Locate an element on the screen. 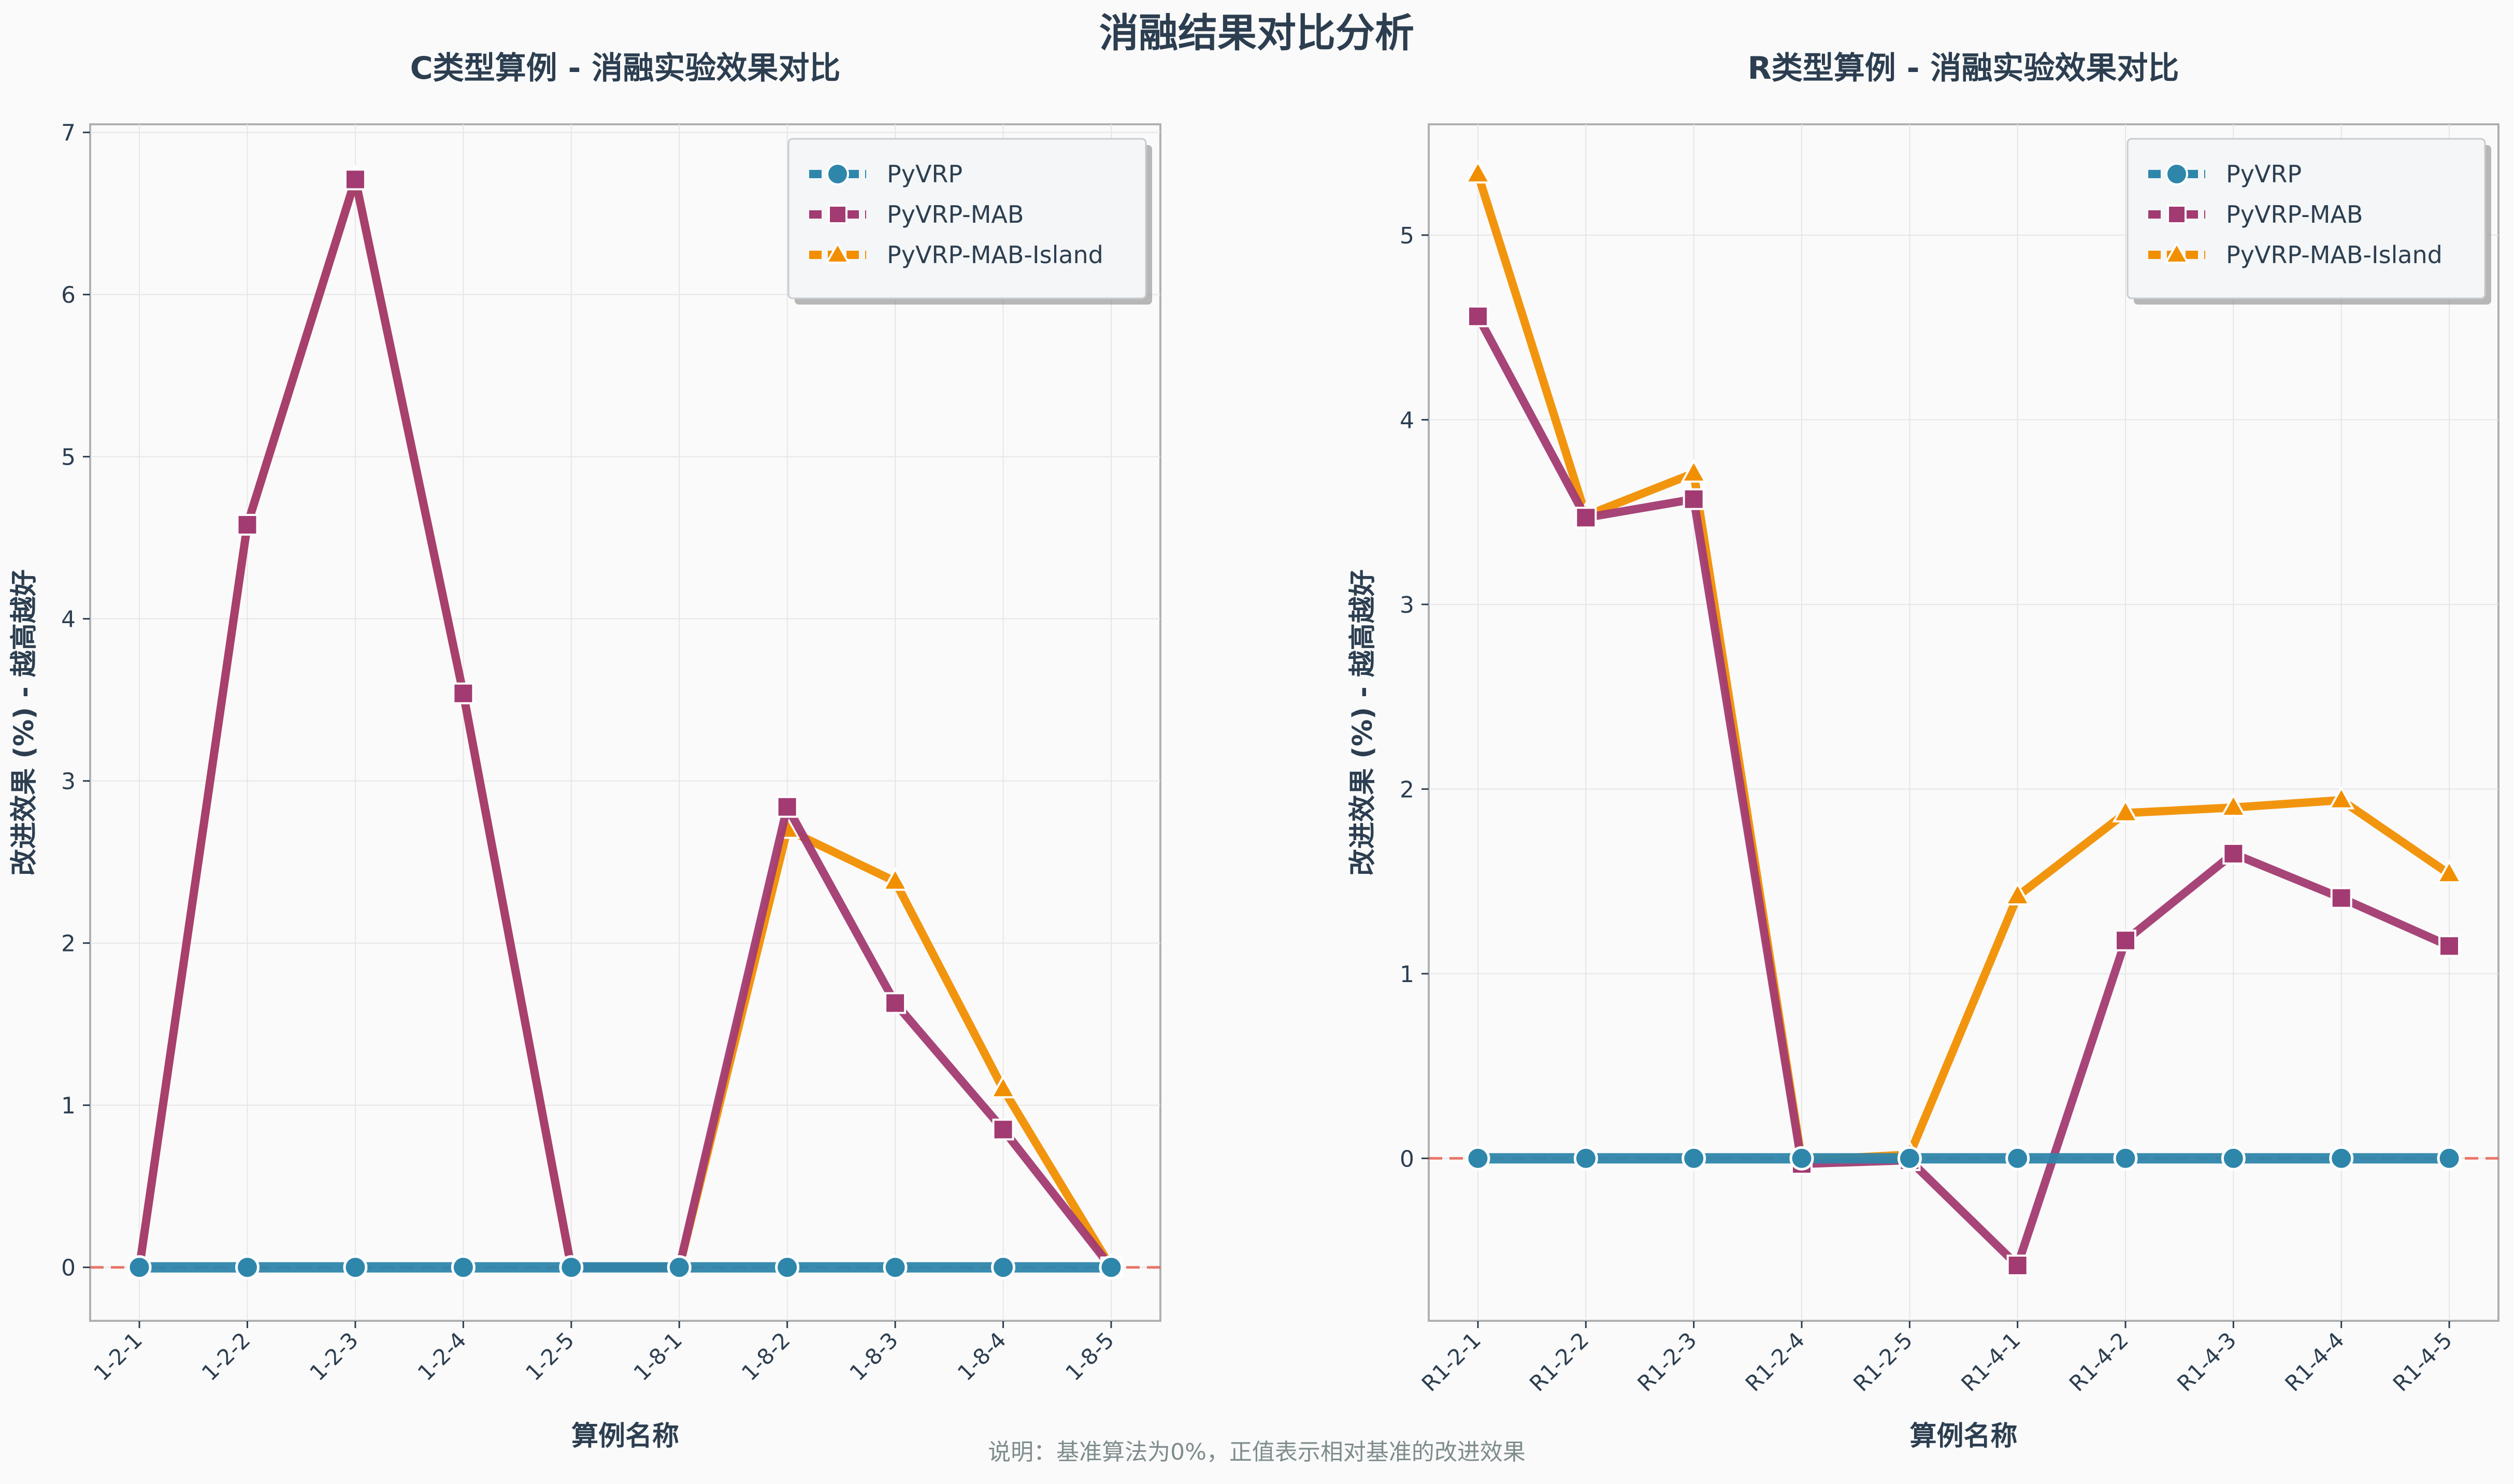 This screenshot has width=2514, height=1484. figure-suptitle: 消融结果对比分析 is located at coordinates (1256, 33).